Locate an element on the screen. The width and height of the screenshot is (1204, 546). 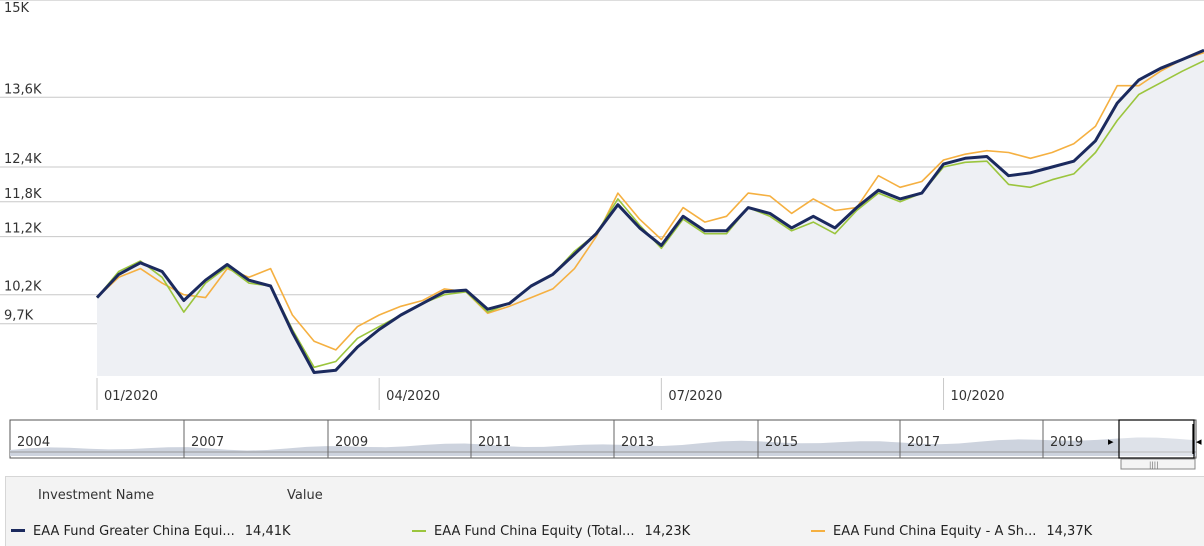
navigator-year-label: 2007 is located at coordinates (207, 442).